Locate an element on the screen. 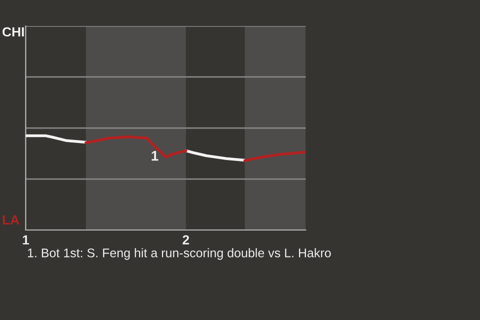 Image resolution: width=480 pixels, height=320 pixels. text: 1. Bot 1st: S. Feng hit a run-scoring double vs L. Hakro is located at coordinates (179, 254).